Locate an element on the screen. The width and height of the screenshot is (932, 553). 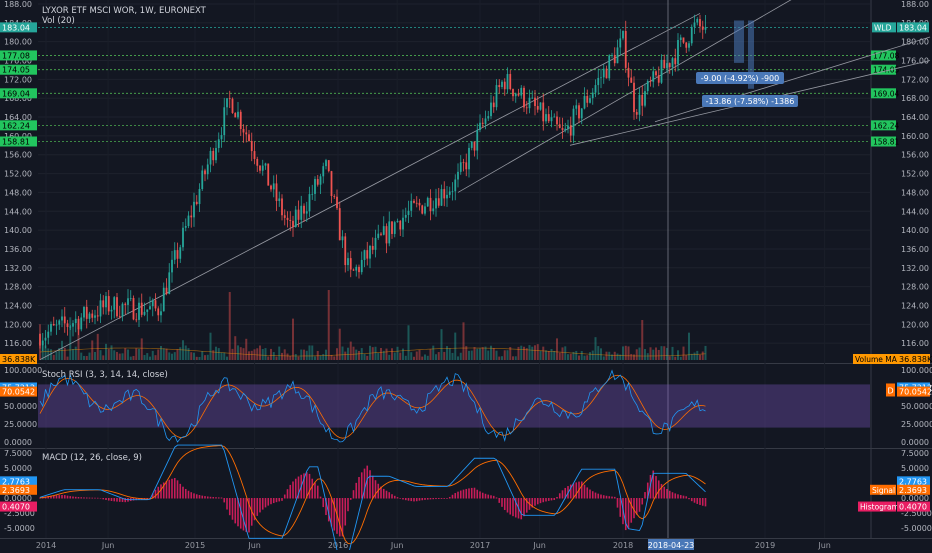
level-tag-left is located at coordinates (18, 93).